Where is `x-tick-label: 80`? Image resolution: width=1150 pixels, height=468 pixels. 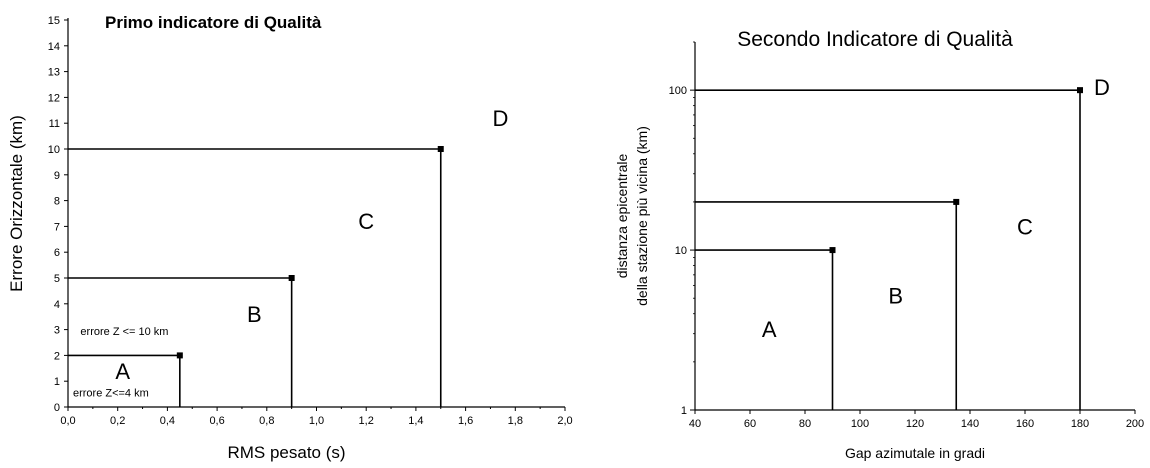 x-tick-label: 80 is located at coordinates (805, 424).